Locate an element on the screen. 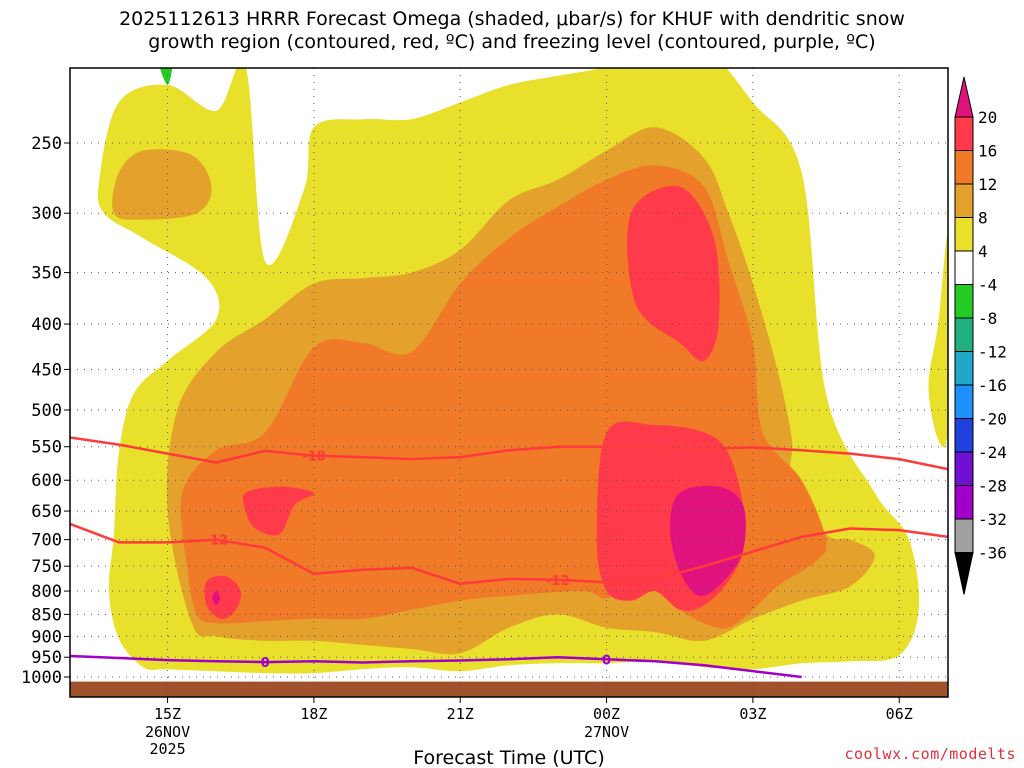 The height and width of the screenshot is (768, 1024). x-tick-label-18Z: 18Z is located at coordinates (313, 714).